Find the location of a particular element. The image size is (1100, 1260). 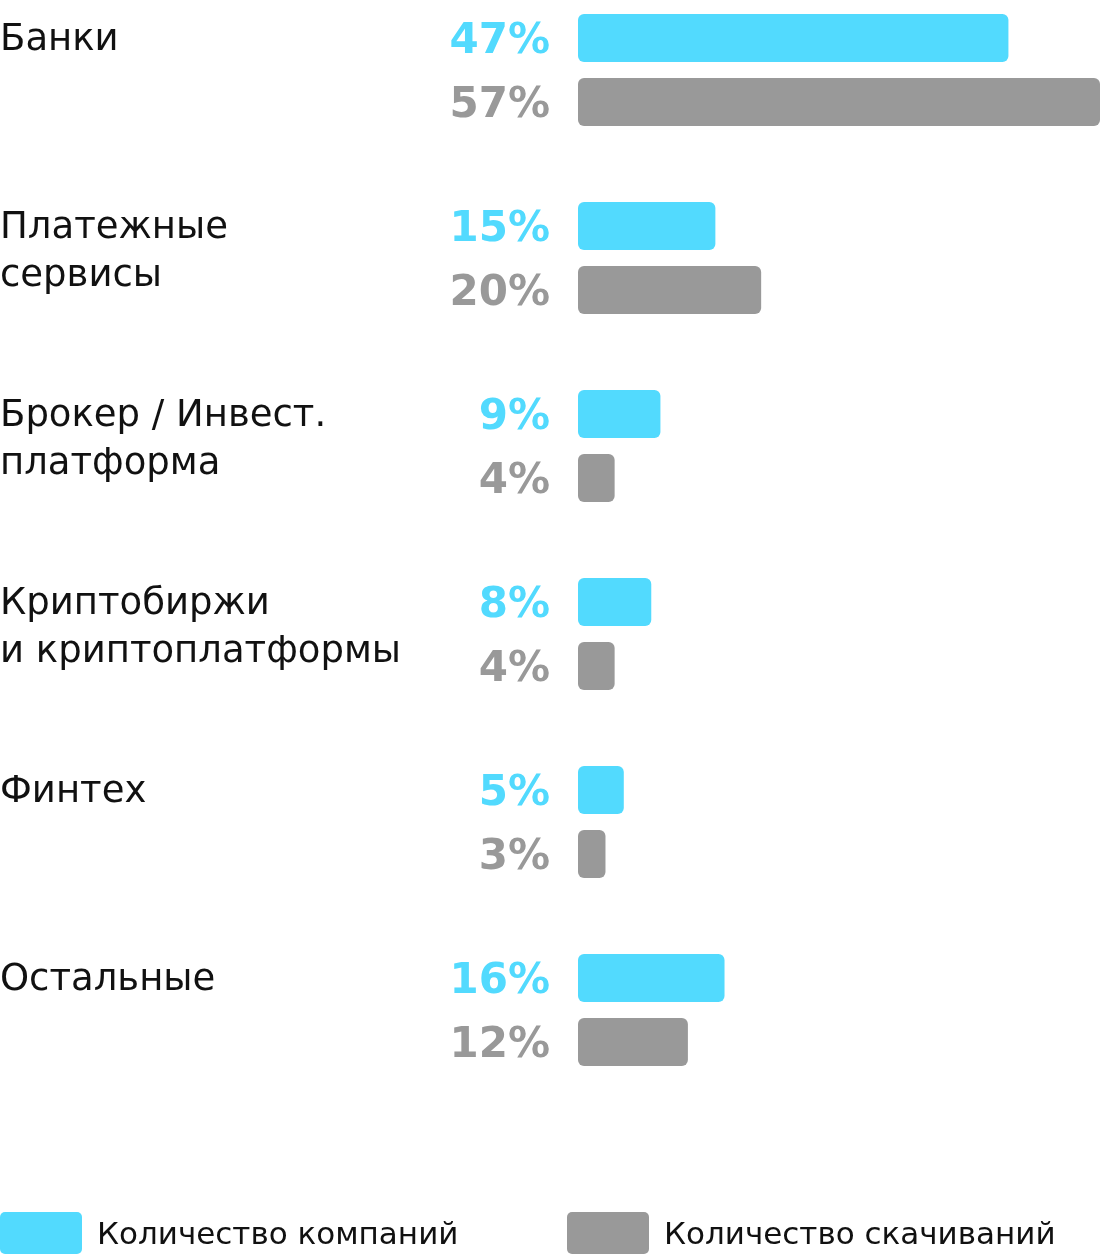

data-label: 16% is located at coordinates (499, 978).